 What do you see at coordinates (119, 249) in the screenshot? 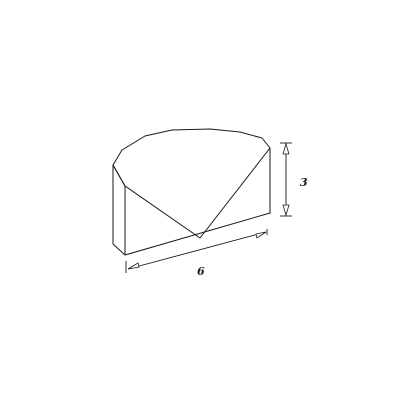
I see `bottom-left-edge` at bounding box center [119, 249].